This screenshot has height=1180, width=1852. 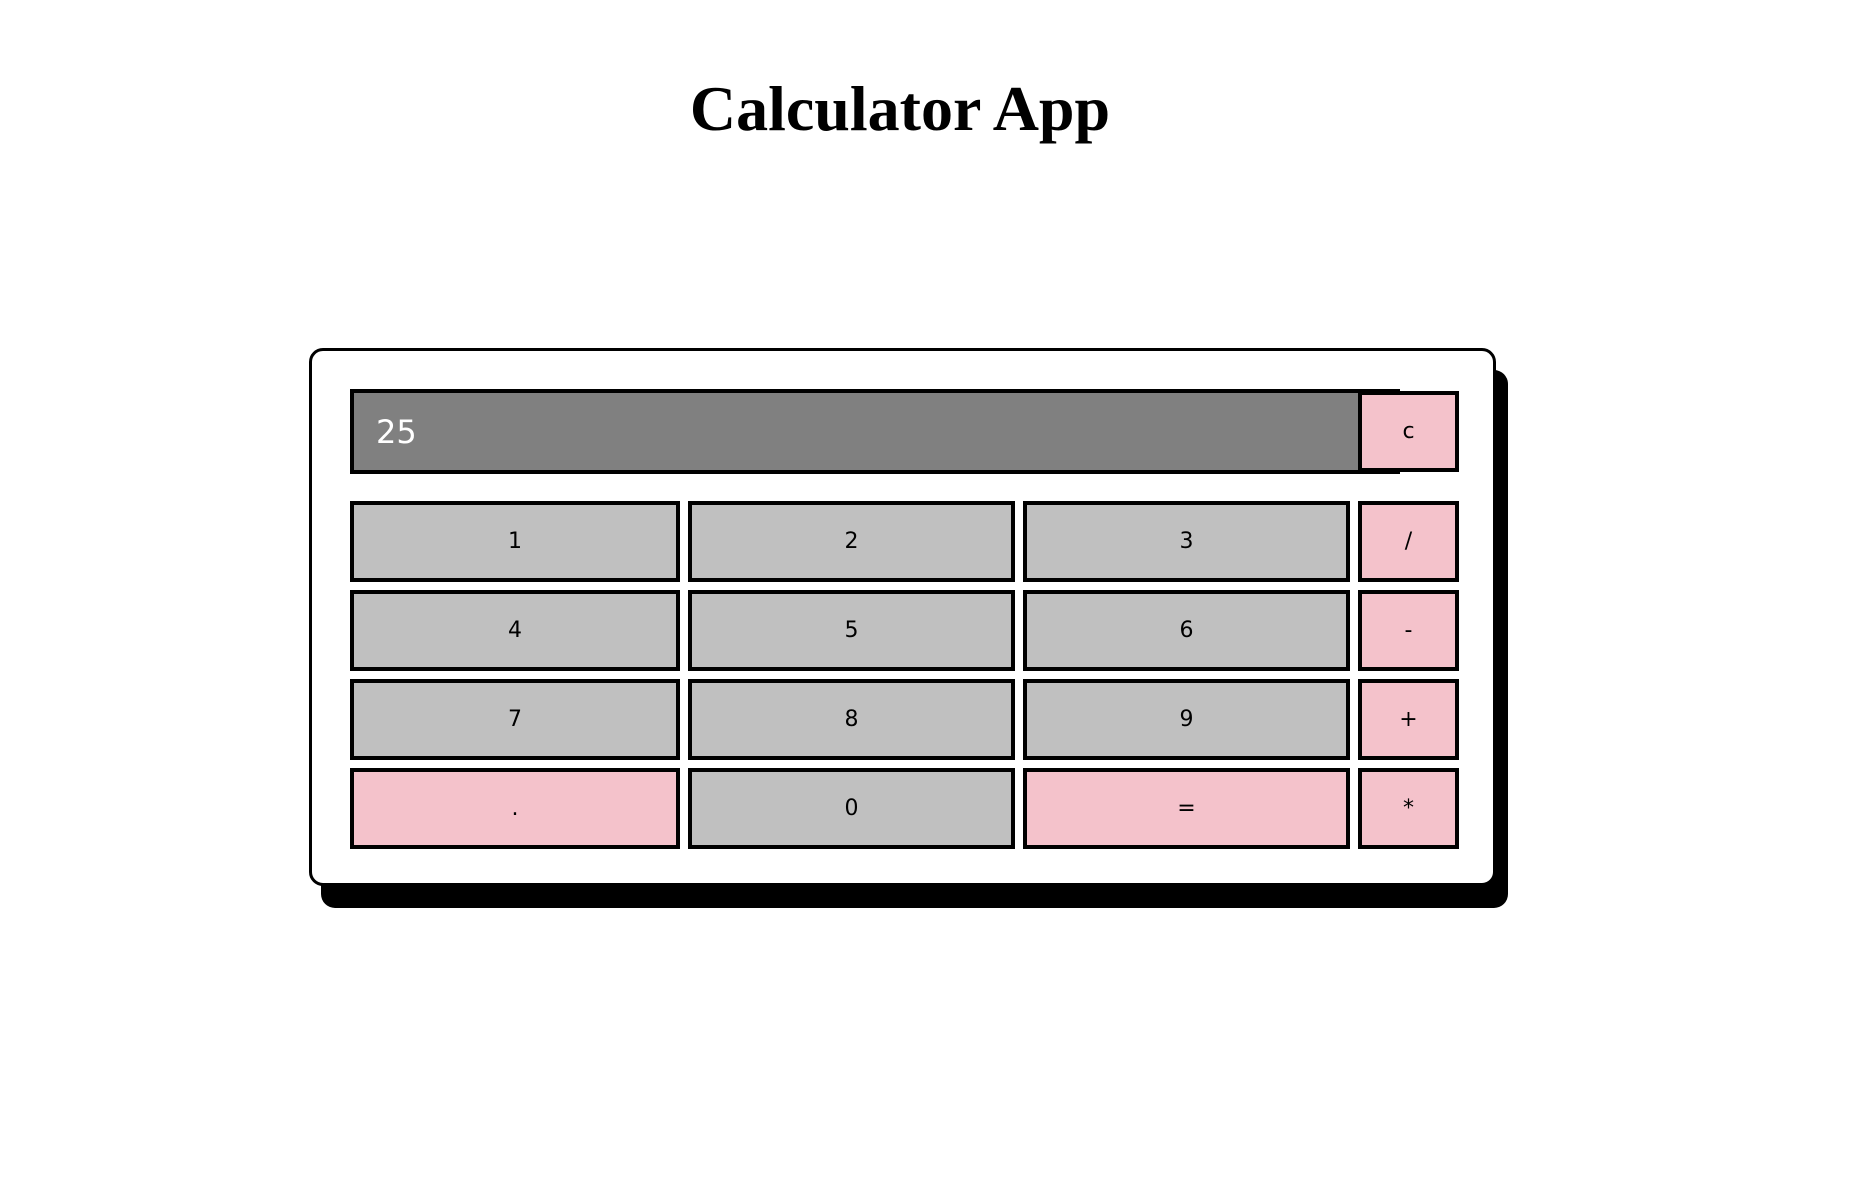 What do you see at coordinates (900, 108) in the screenshot?
I see `page-title: Calculator App` at bounding box center [900, 108].